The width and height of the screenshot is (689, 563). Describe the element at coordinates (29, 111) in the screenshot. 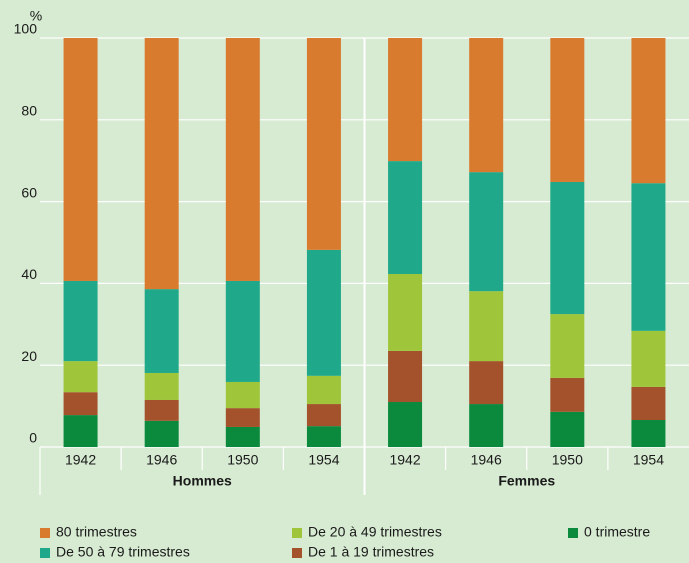

I see `y-tick-label: 80` at that location.